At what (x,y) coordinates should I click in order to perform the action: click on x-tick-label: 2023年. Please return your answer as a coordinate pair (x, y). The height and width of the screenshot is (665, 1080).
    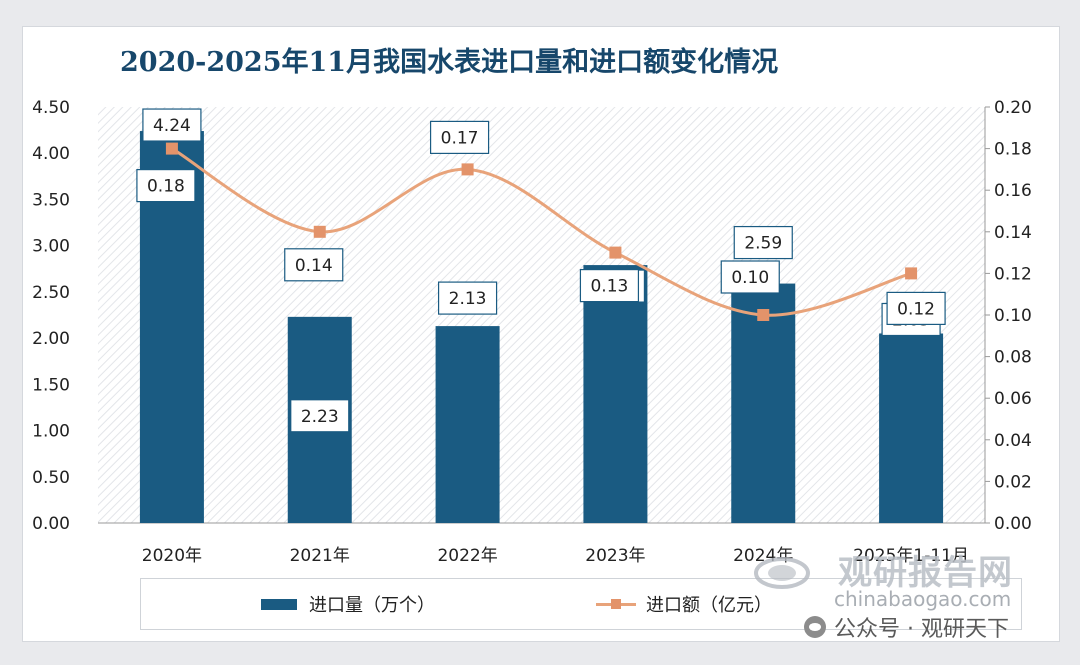
    Looking at the image, I should click on (615, 556).